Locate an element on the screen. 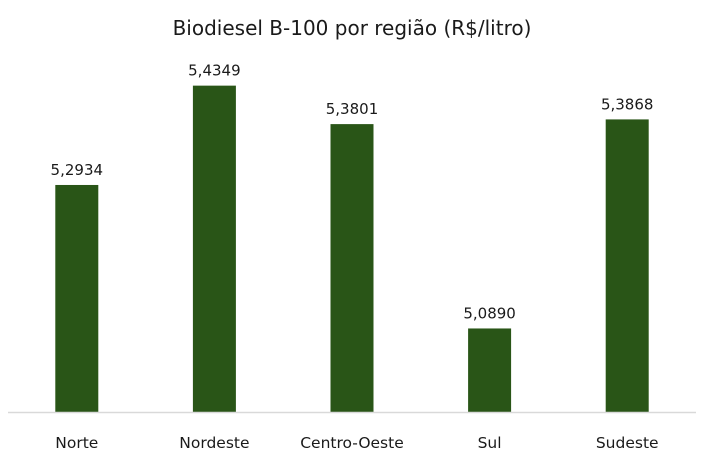 The width and height of the screenshot is (710, 471). bar-norte is located at coordinates (77, 298).